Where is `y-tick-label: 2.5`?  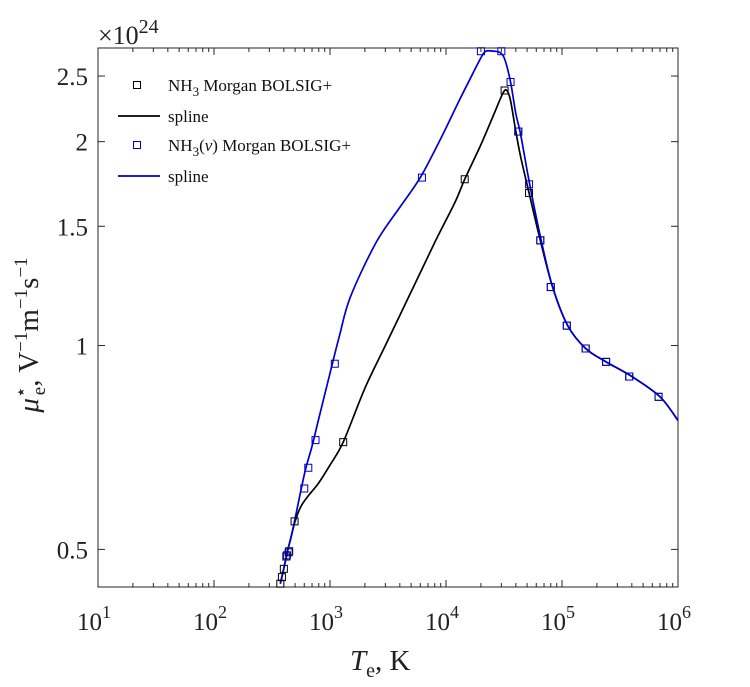 y-tick-label: 2.5 is located at coordinates (72, 77).